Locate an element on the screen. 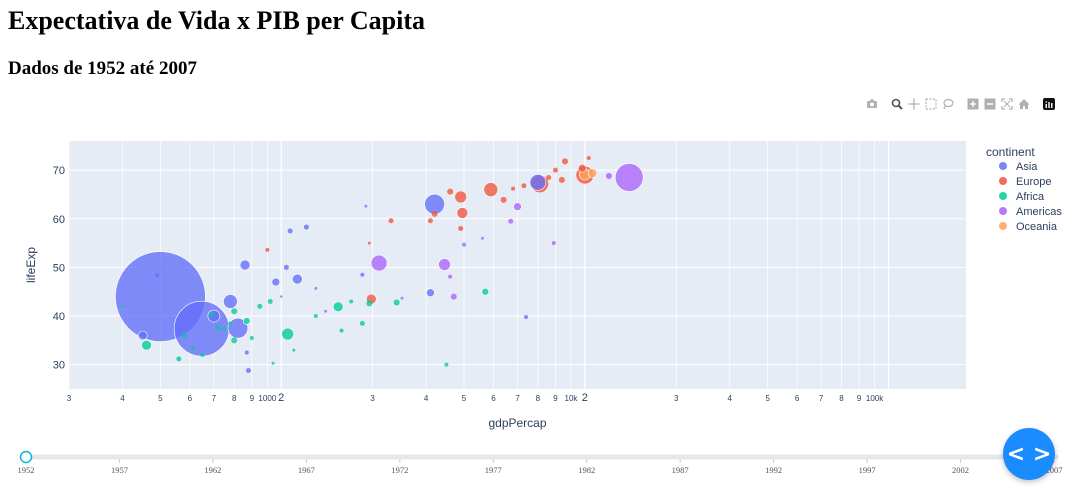 This screenshot has height=501, width=1080. slider-track is located at coordinates (540, 457).